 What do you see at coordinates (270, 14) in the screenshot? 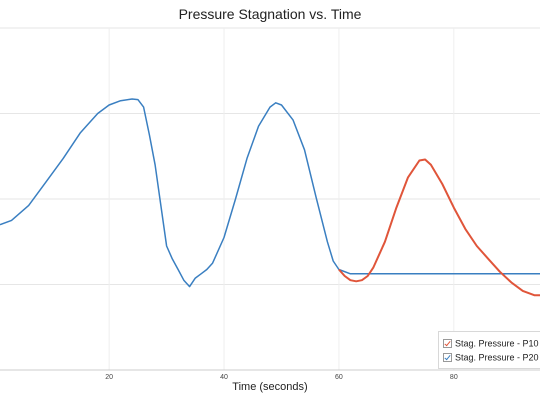
I see `chart-title: Pressure Stagnation vs. Time` at bounding box center [270, 14].